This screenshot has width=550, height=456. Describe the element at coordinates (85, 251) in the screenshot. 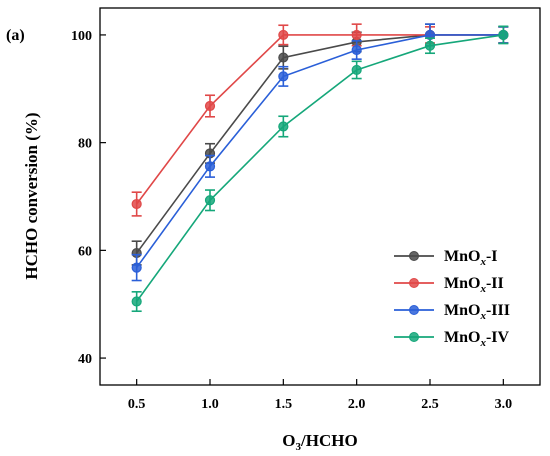

I see `y-tick-label: 60` at that location.